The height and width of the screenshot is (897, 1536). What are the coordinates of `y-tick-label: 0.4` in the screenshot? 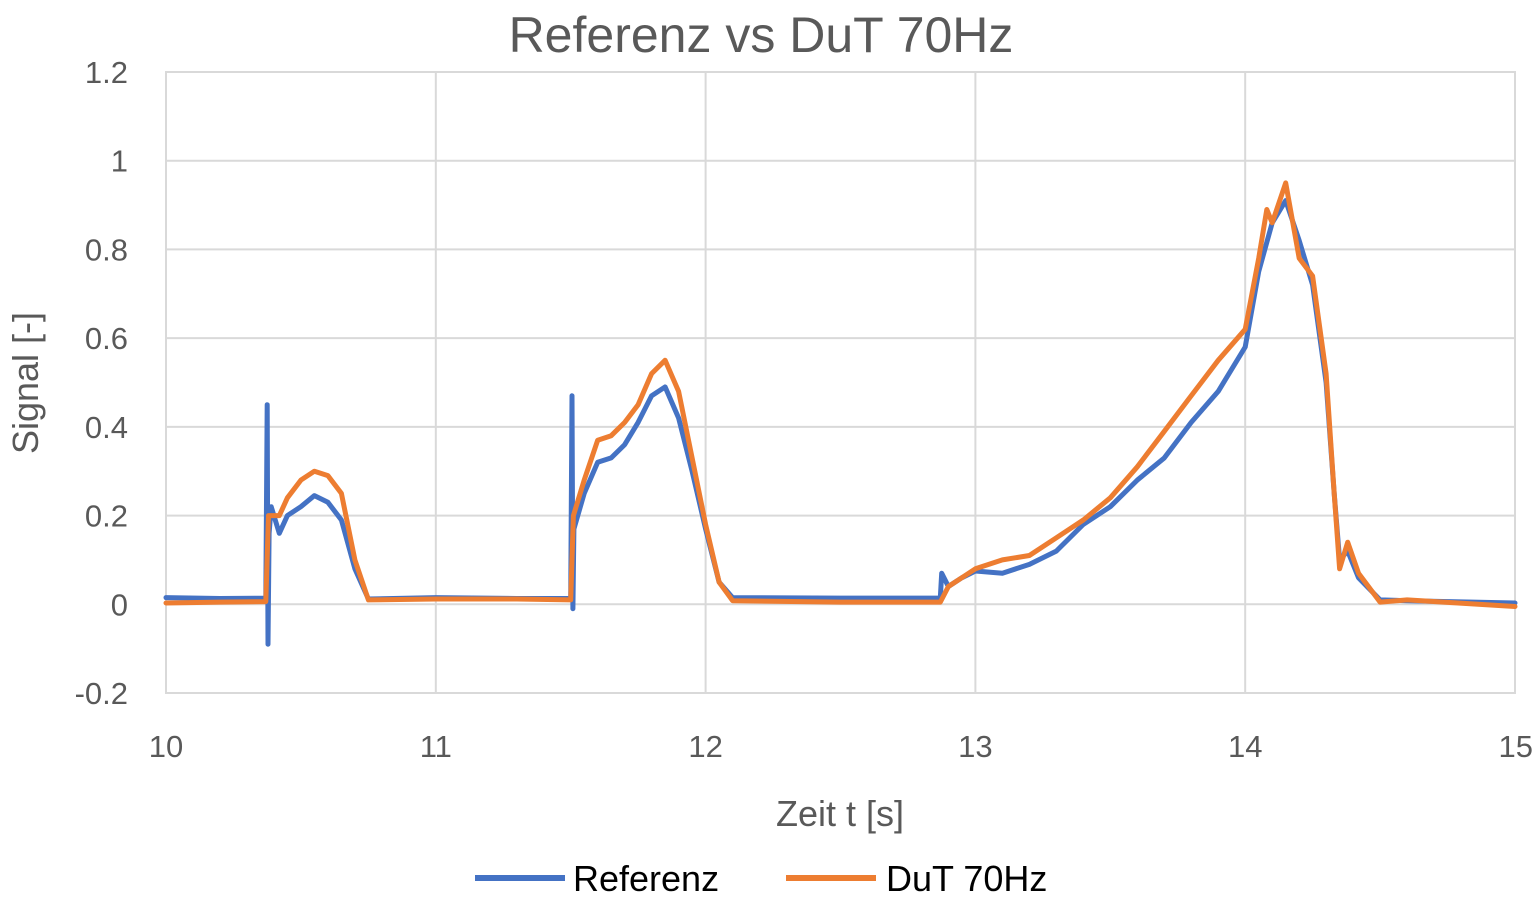 It's located at (106, 427).